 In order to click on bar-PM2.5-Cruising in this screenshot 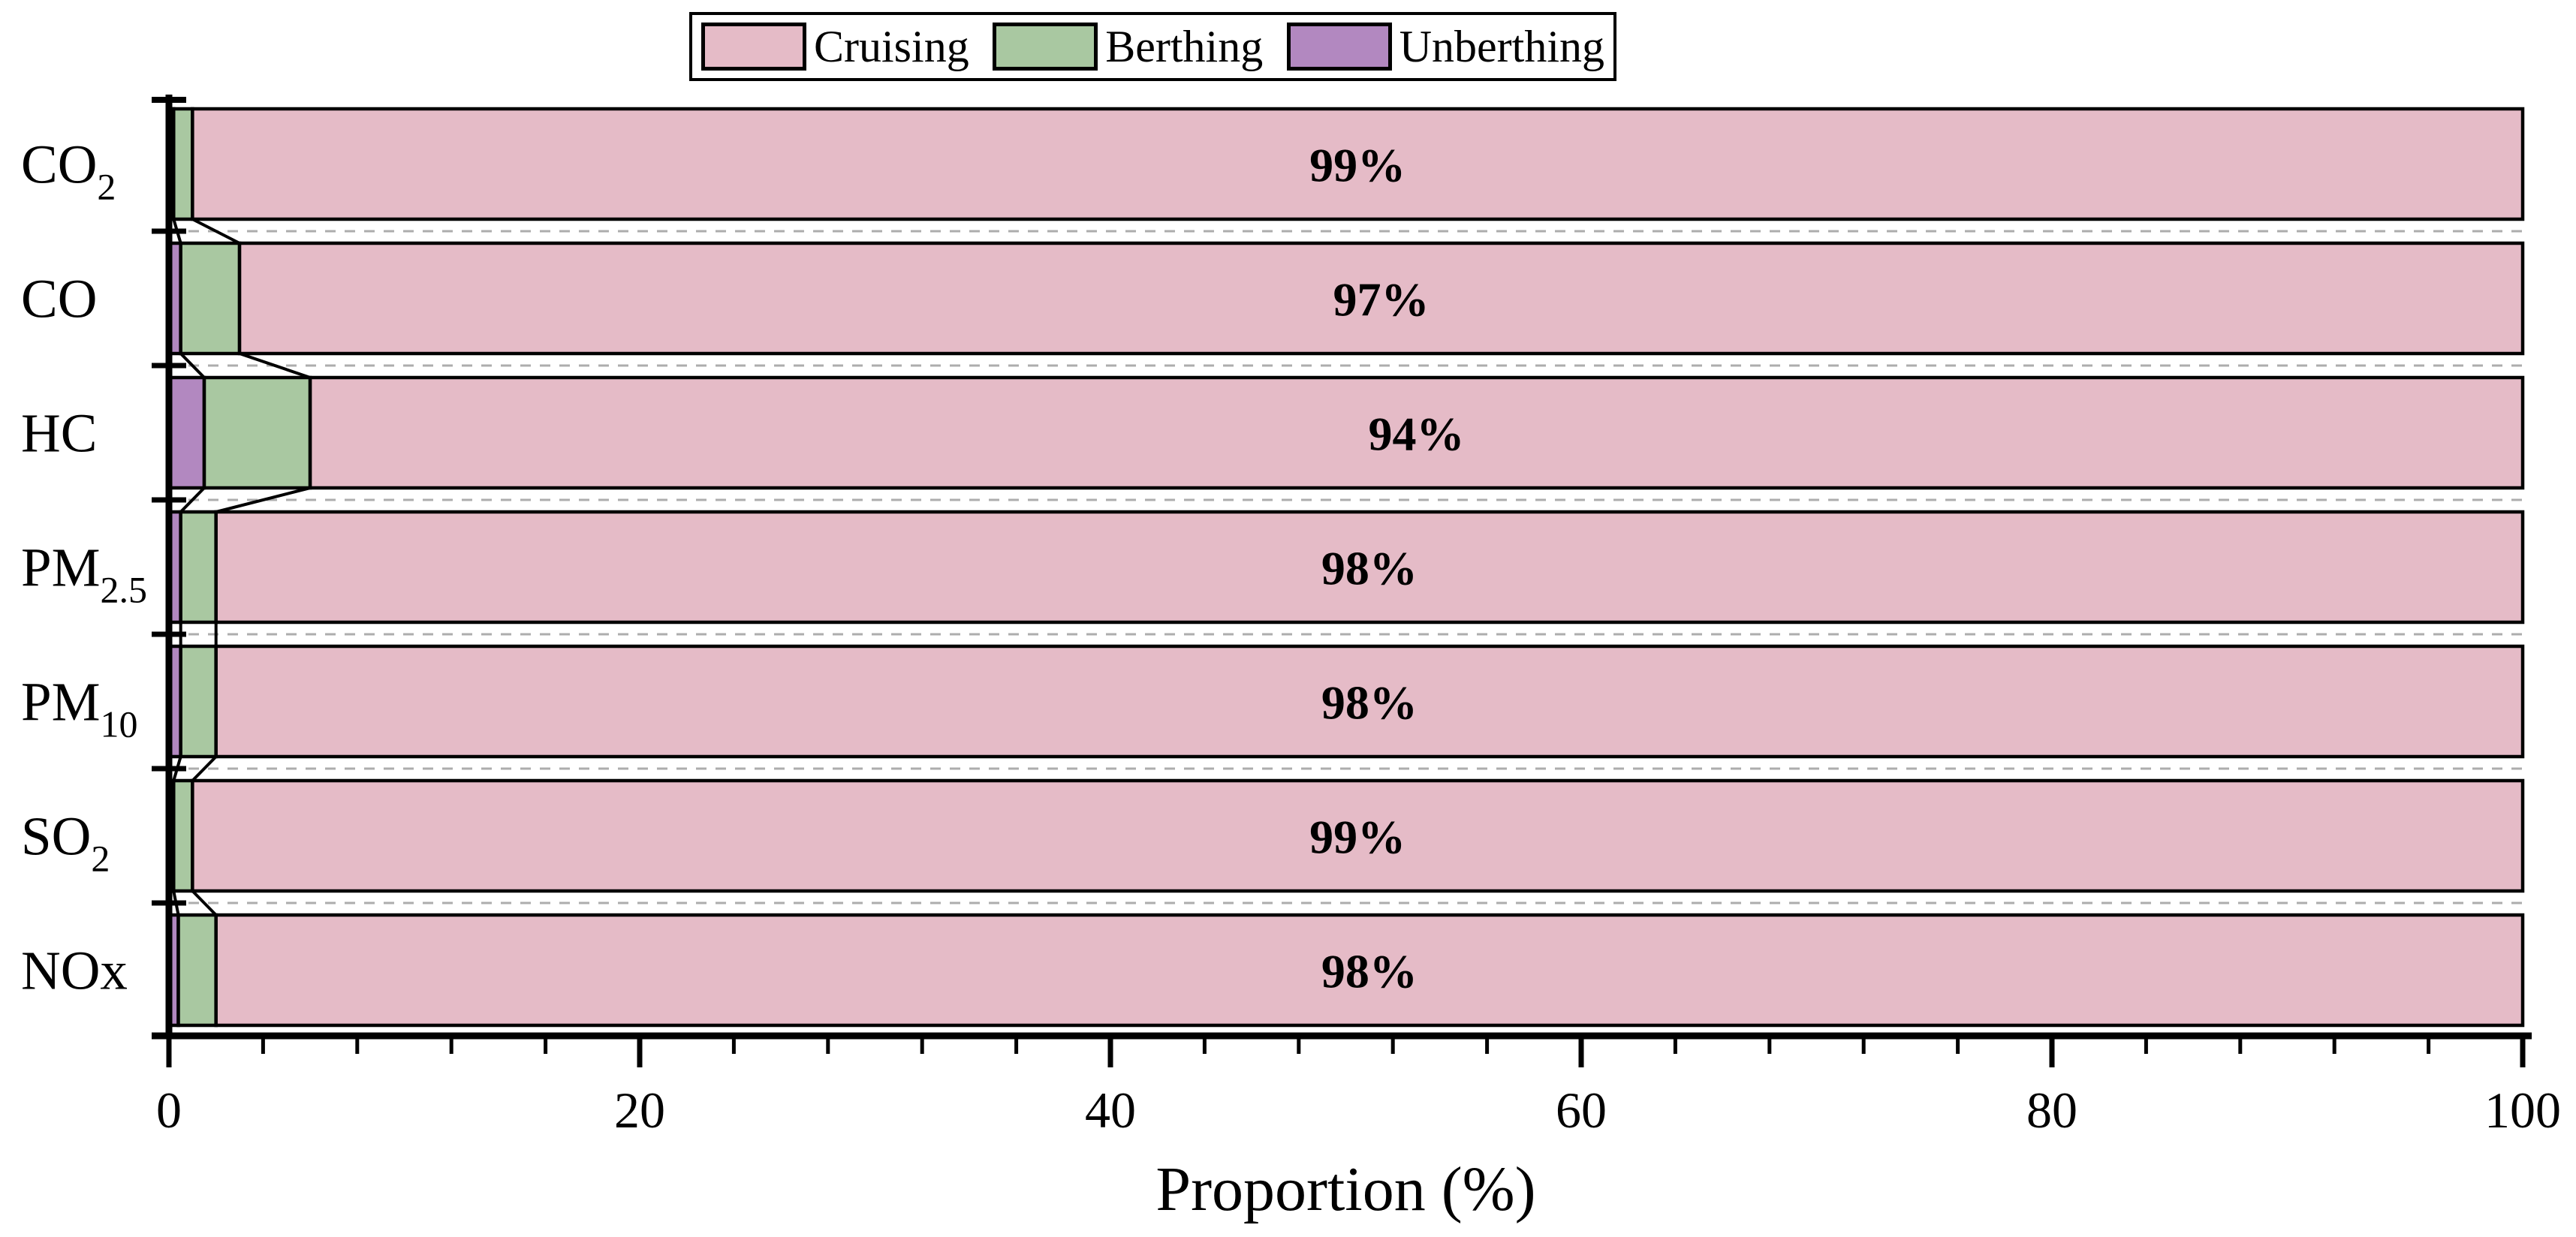, I will do `click(1369, 567)`.